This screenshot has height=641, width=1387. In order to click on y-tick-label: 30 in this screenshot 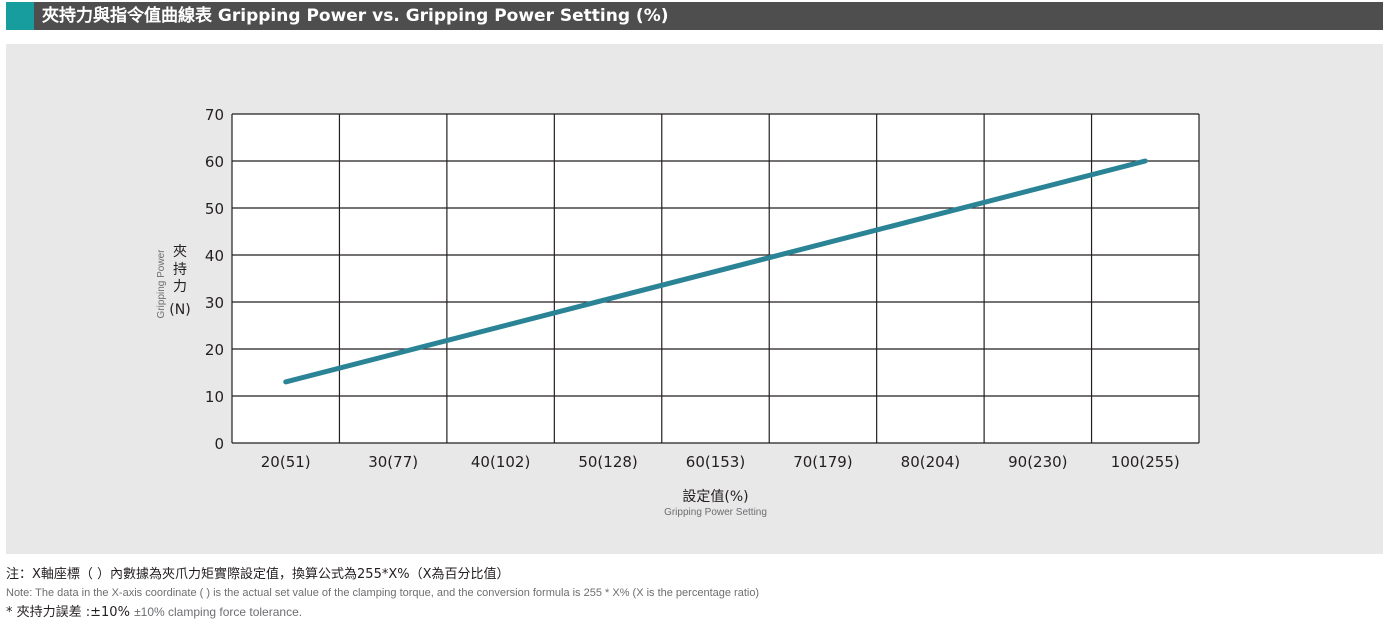, I will do `click(214, 303)`.